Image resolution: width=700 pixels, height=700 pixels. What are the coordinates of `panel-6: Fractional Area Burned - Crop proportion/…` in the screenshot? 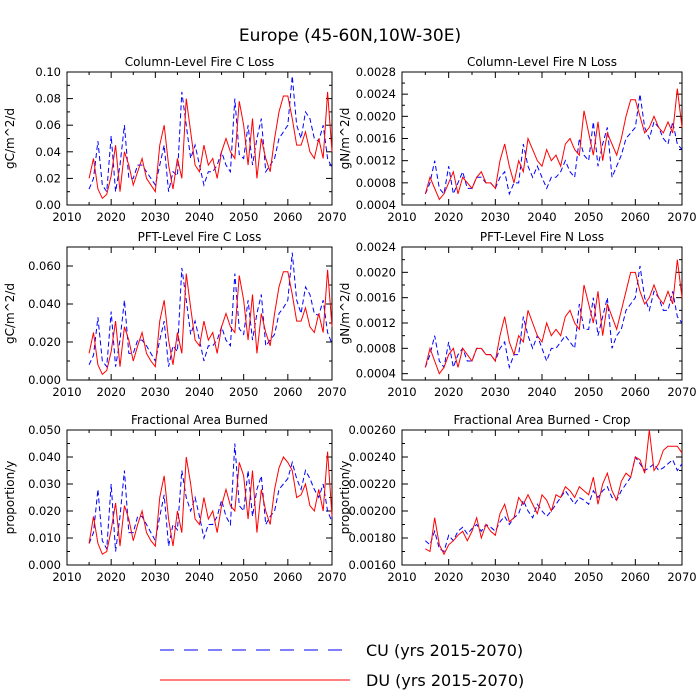 It's located at (517, 498).